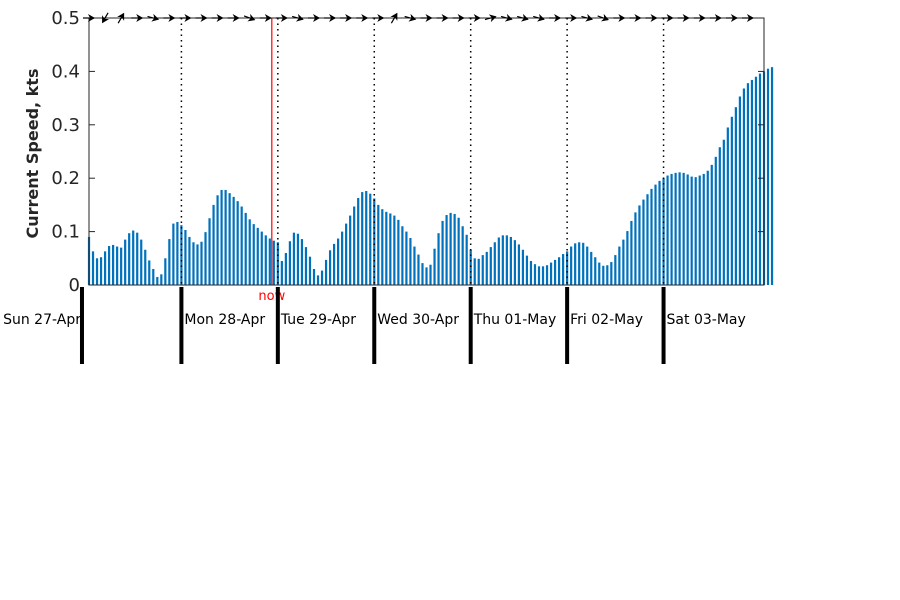 Image resolution: width=900 pixels, height=600 pixels. I want to click on day-label: Fri 02-May, so click(606, 320).